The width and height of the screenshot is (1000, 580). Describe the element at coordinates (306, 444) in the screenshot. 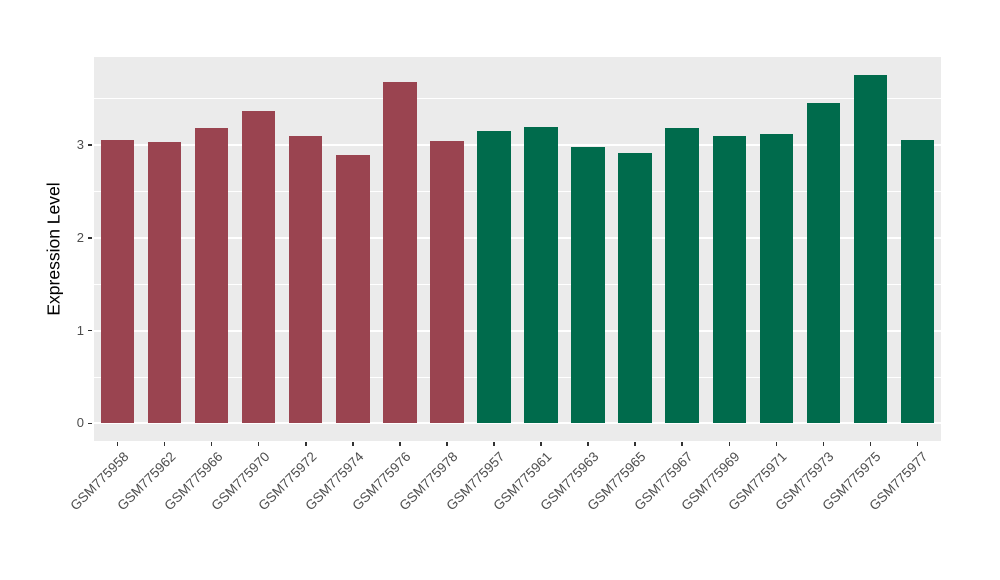

I see `x-tick-mark-GSM775972` at that location.